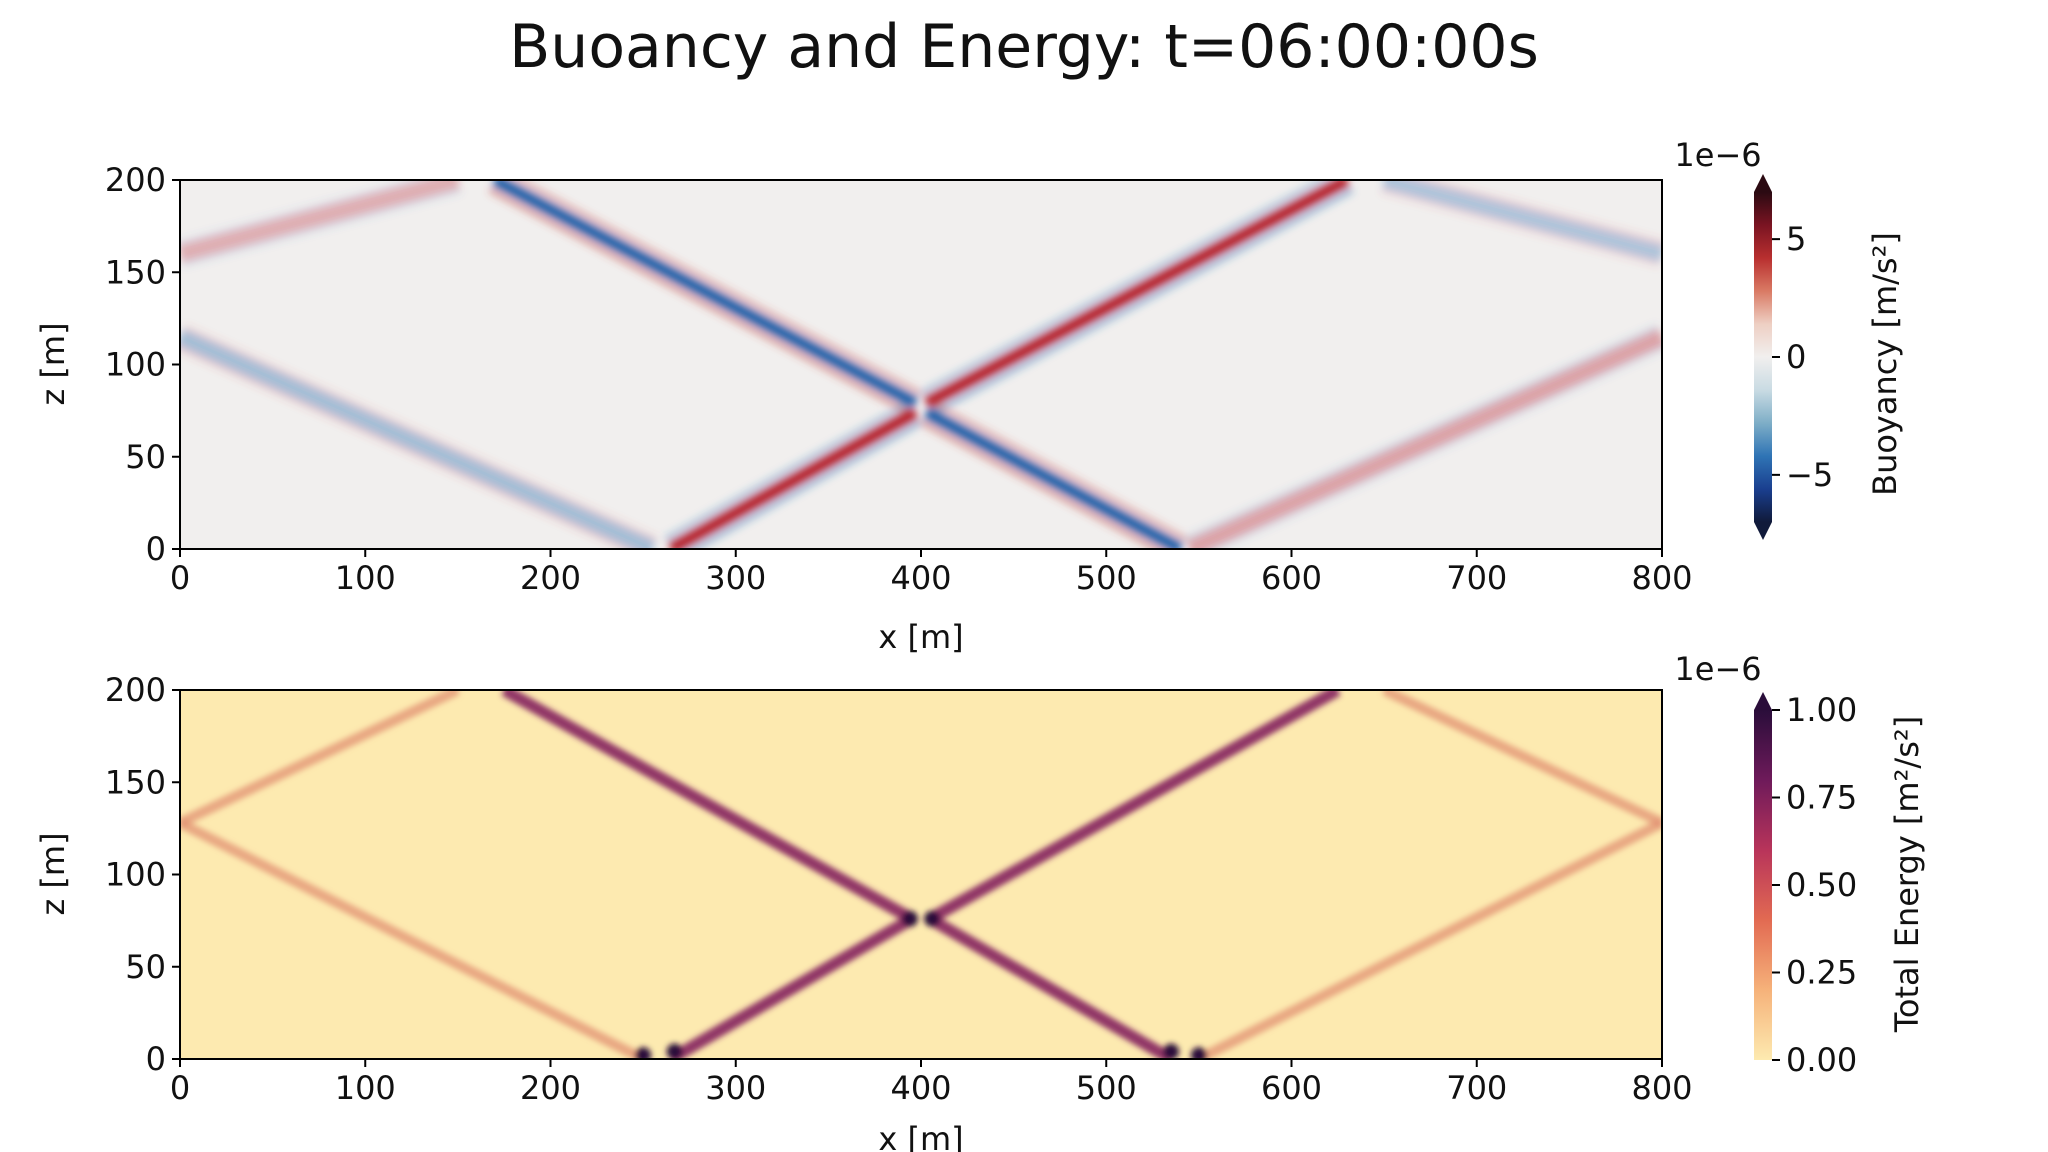  Describe the element at coordinates (1907, 874) in the screenshot. I see `energy-colorbar-label: Total Energy [m²/s²]` at that location.